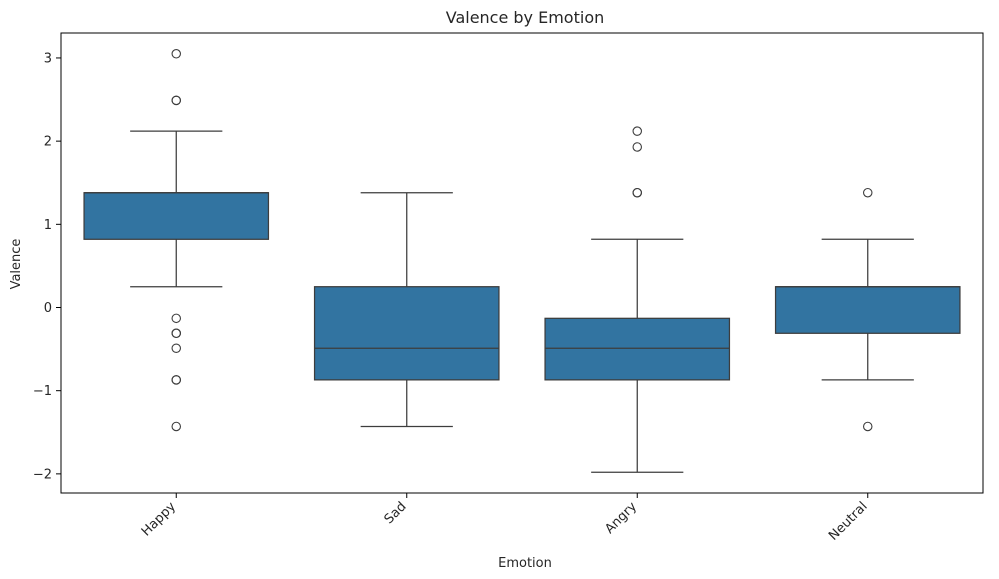  I want to click on y-tick-label: −2, so click(42, 474).